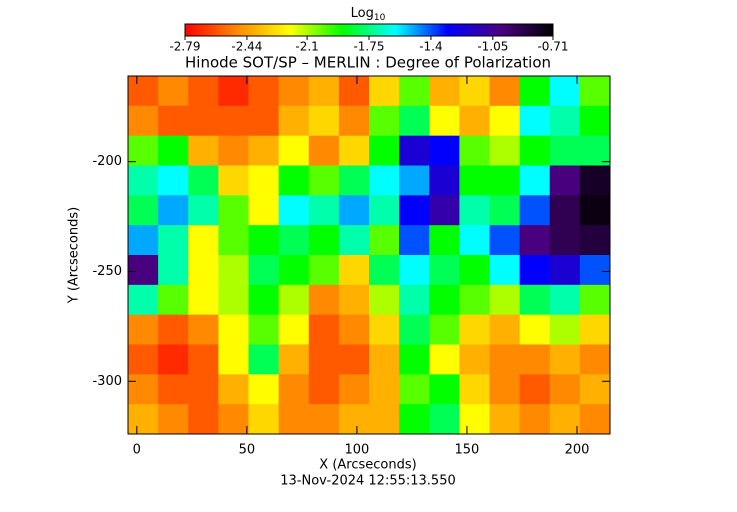 This screenshot has height=512, width=737. I want to click on y-axis-label: Y (Arcseconds), so click(74, 255).